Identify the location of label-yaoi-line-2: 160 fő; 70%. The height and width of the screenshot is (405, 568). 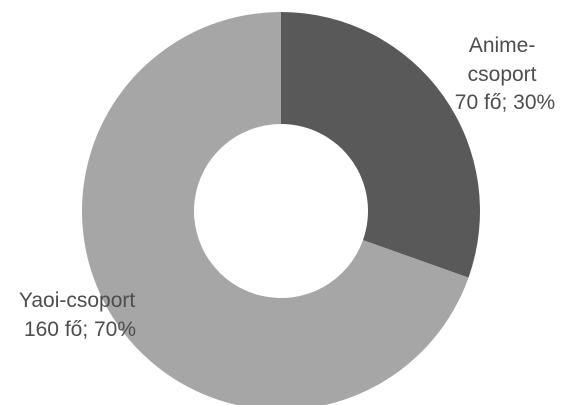
(80, 329).